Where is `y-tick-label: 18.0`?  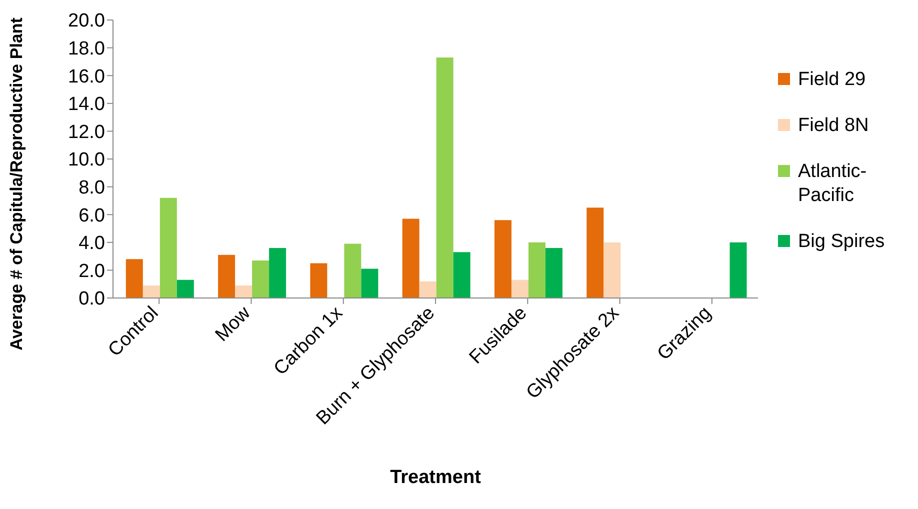
y-tick-label: 18.0 is located at coordinates (86, 49).